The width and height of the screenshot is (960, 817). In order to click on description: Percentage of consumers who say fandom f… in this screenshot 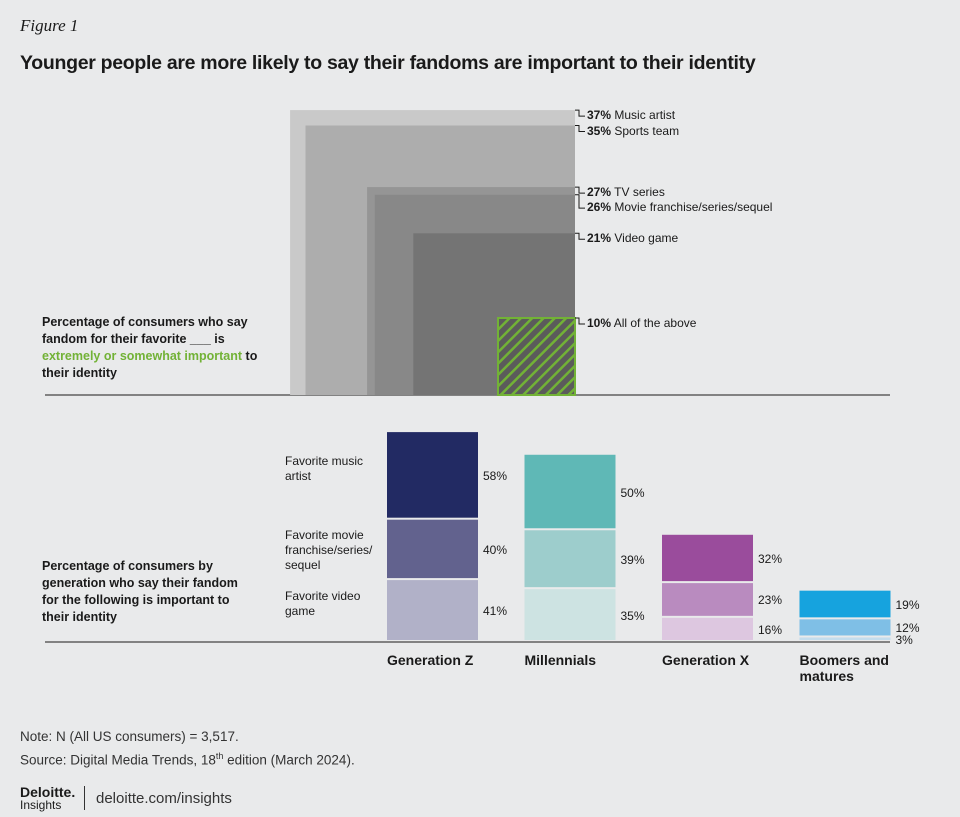, I will do `click(154, 348)`.